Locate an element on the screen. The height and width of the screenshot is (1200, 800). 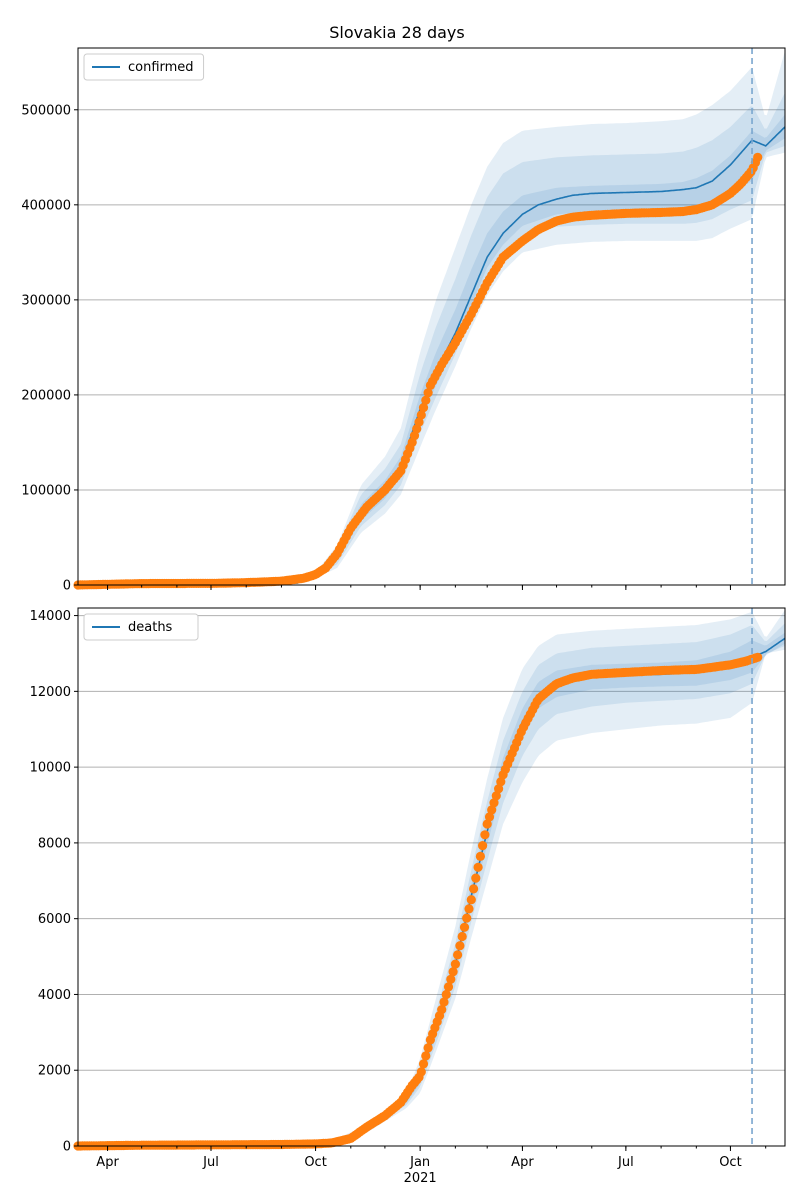
confirmed-y-tick-label: 500000 is located at coordinates (46, 110).